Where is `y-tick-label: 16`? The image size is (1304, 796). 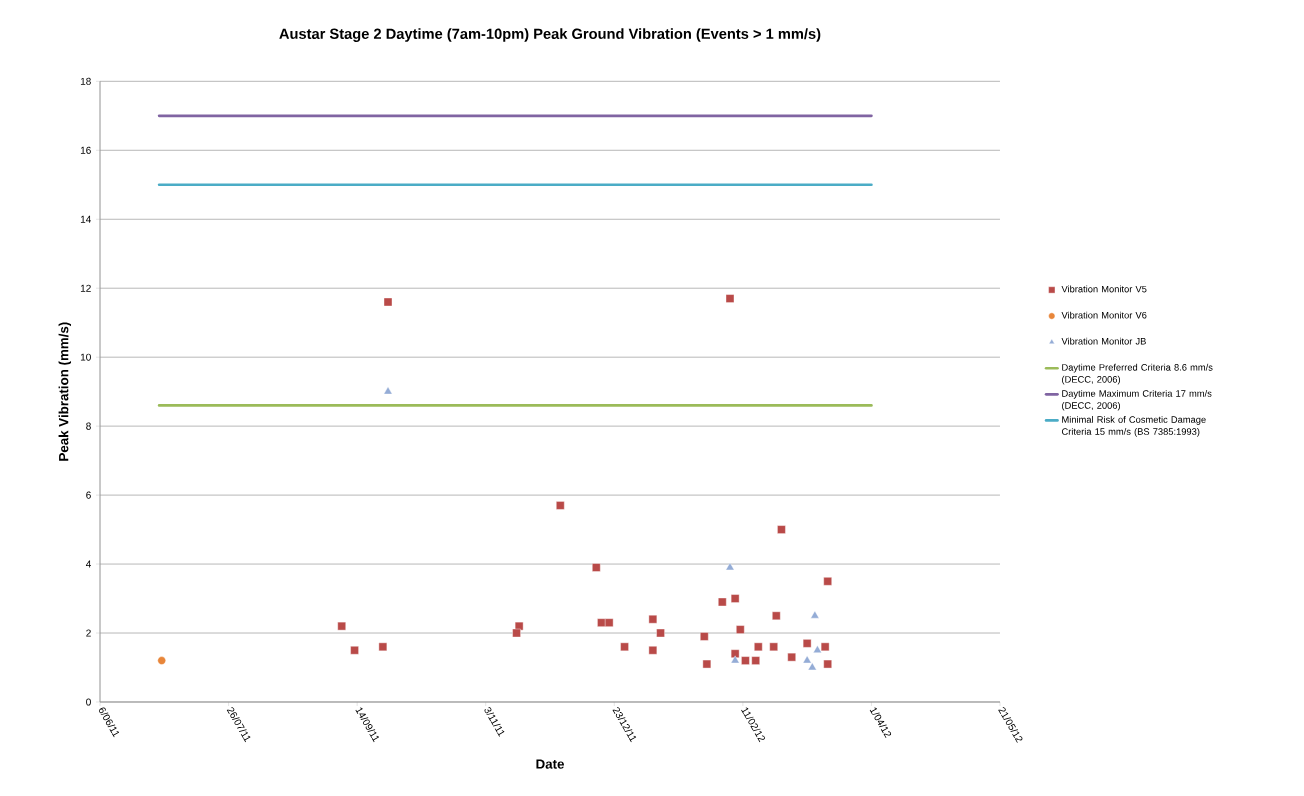
y-tick-label: 16 is located at coordinates (85, 150).